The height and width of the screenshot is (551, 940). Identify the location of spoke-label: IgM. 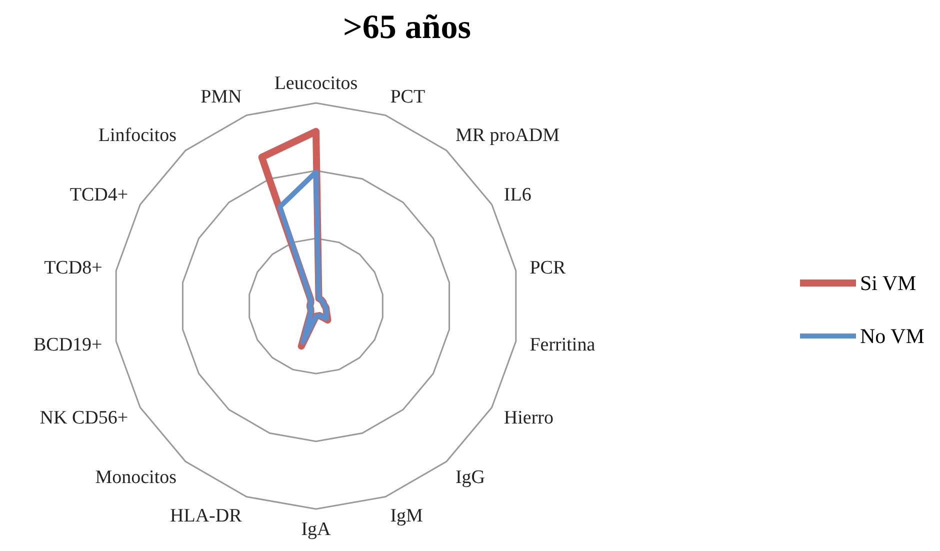
(407, 516).